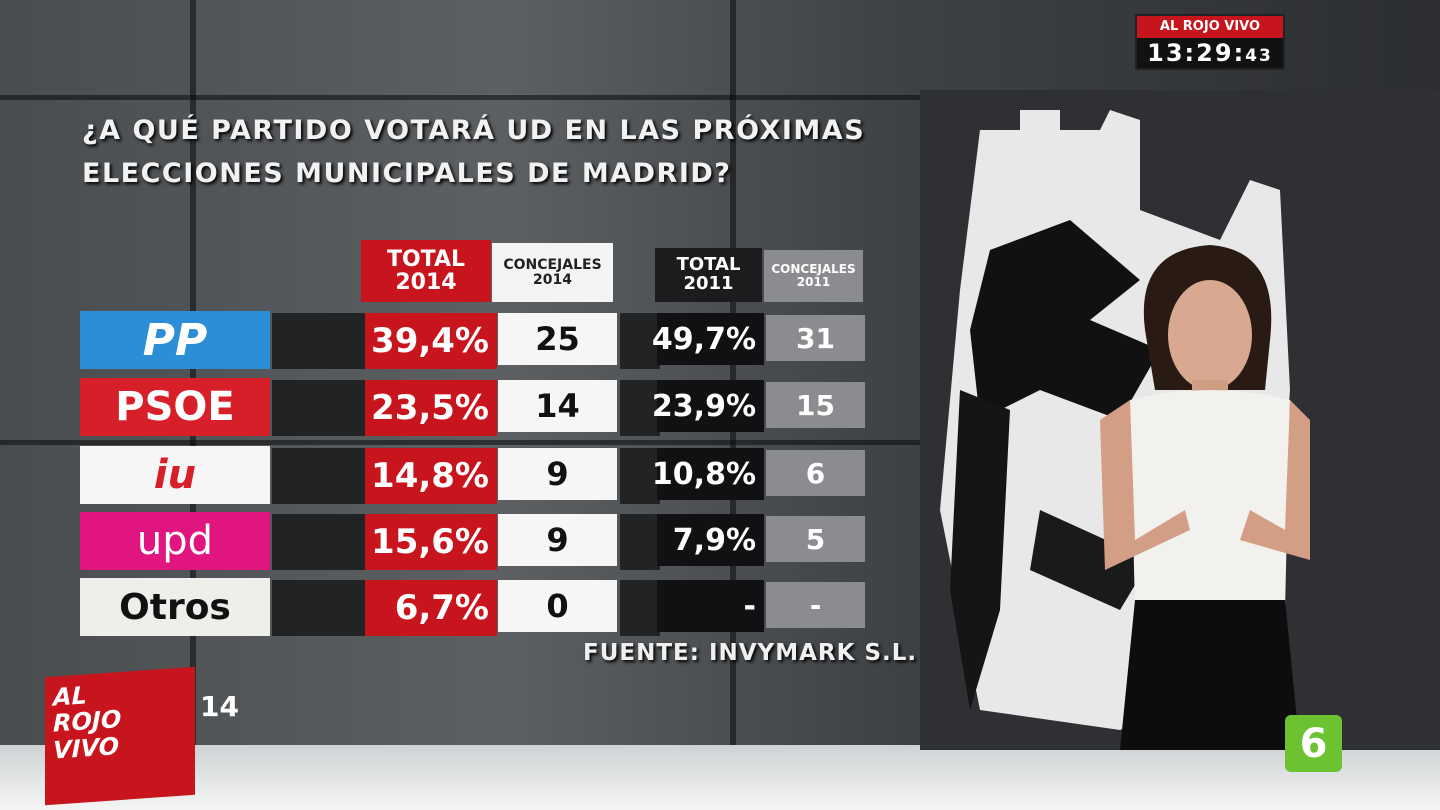 The height and width of the screenshot is (810, 1440). Describe the element at coordinates (175, 475) in the screenshot. I see `party-label: iu` at that location.